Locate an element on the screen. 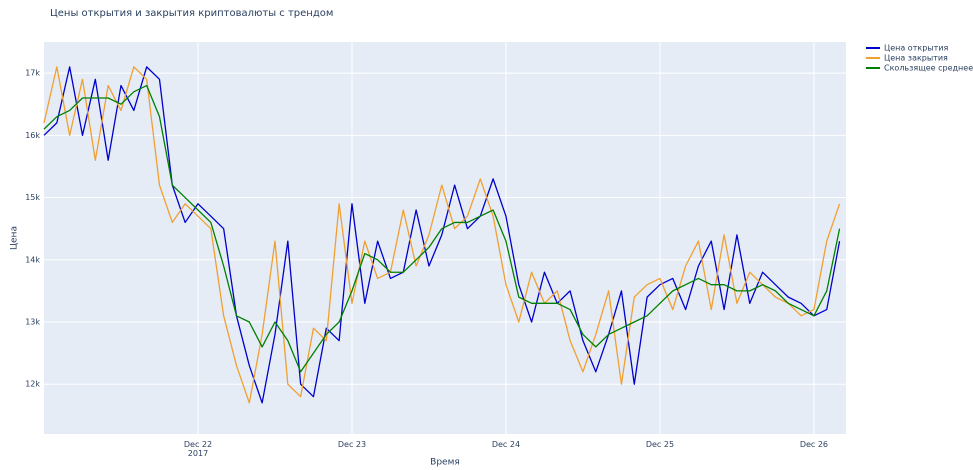 The image size is (973, 470). y-tick-label: 15k is located at coordinates (32, 197).